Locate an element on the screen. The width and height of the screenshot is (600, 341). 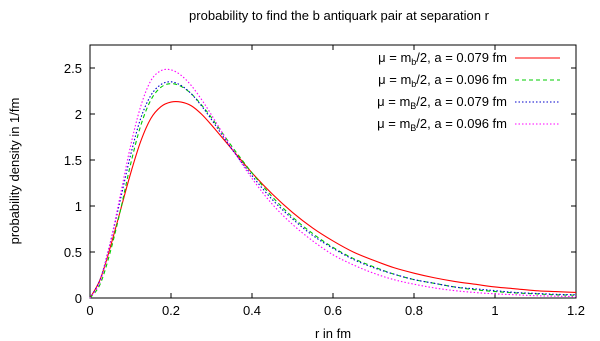
y-tick-label: 2 is located at coordinates (78, 114).